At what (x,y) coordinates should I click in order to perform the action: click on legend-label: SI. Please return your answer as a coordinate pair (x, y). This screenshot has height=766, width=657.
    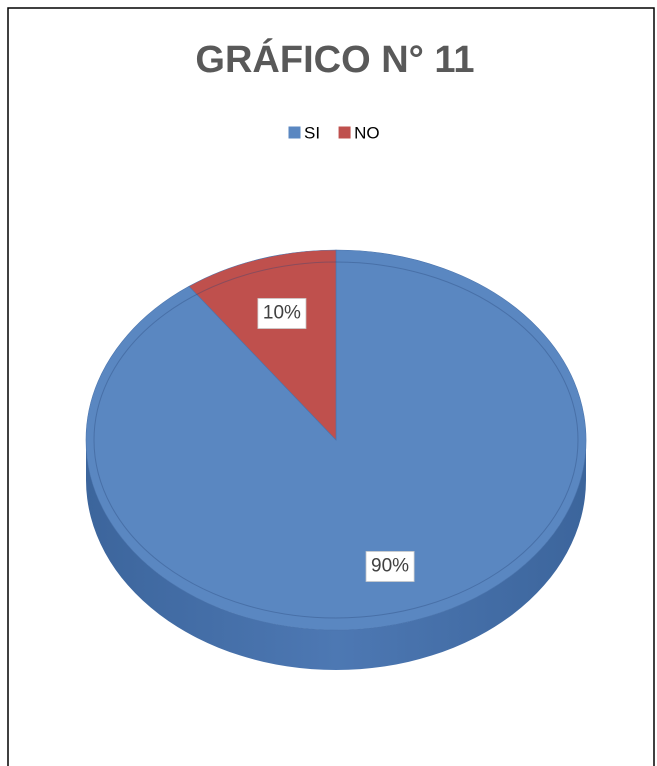
    Looking at the image, I should click on (312, 132).